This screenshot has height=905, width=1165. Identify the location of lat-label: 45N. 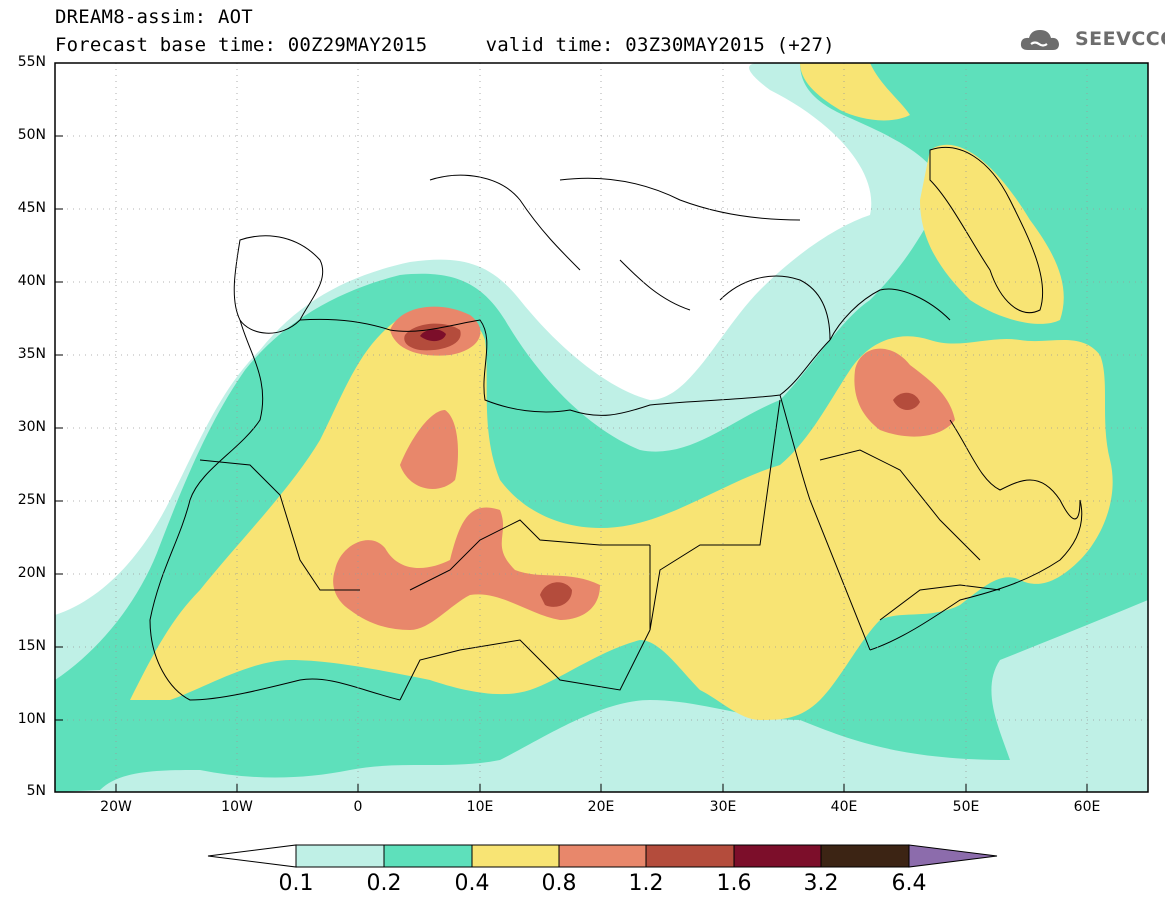
(31, 208).